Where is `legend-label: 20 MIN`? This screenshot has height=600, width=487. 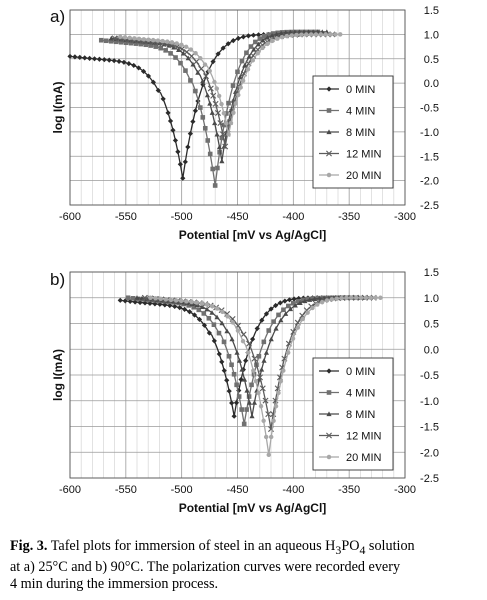
legend-label: 20 MIN is located at coordinates (364, 458).